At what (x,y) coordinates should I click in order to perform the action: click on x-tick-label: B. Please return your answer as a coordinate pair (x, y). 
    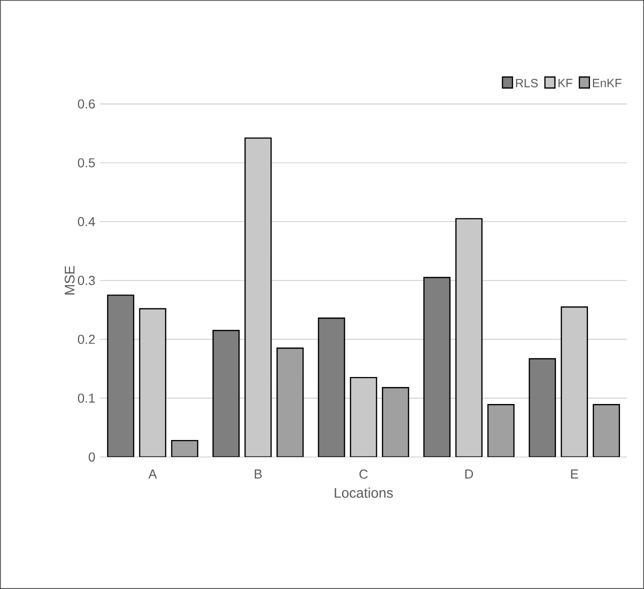
    Looking at the image, I should click on (258, 474).